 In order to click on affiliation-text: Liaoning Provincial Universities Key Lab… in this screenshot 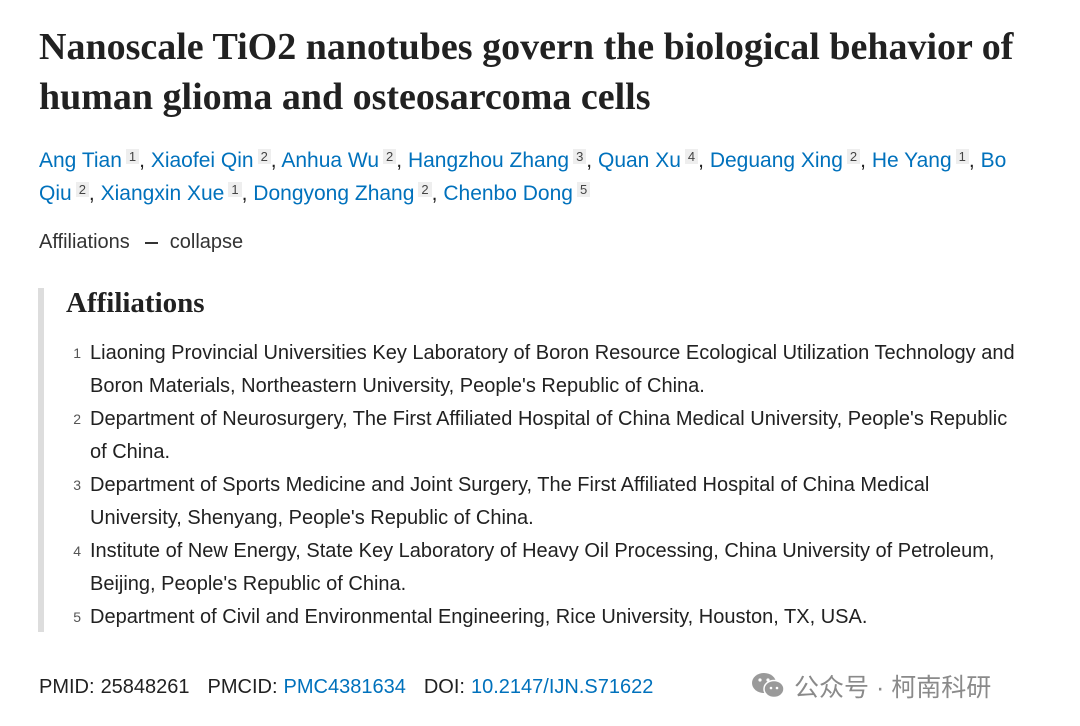, I will do `click(552, 369)`.